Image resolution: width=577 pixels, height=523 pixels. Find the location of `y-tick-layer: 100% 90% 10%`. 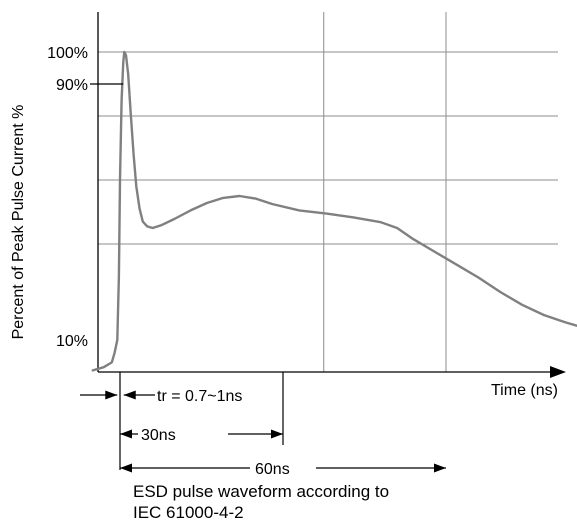

y-tick-layer: 100% 90% 10% is located at coordinates (85, 197).